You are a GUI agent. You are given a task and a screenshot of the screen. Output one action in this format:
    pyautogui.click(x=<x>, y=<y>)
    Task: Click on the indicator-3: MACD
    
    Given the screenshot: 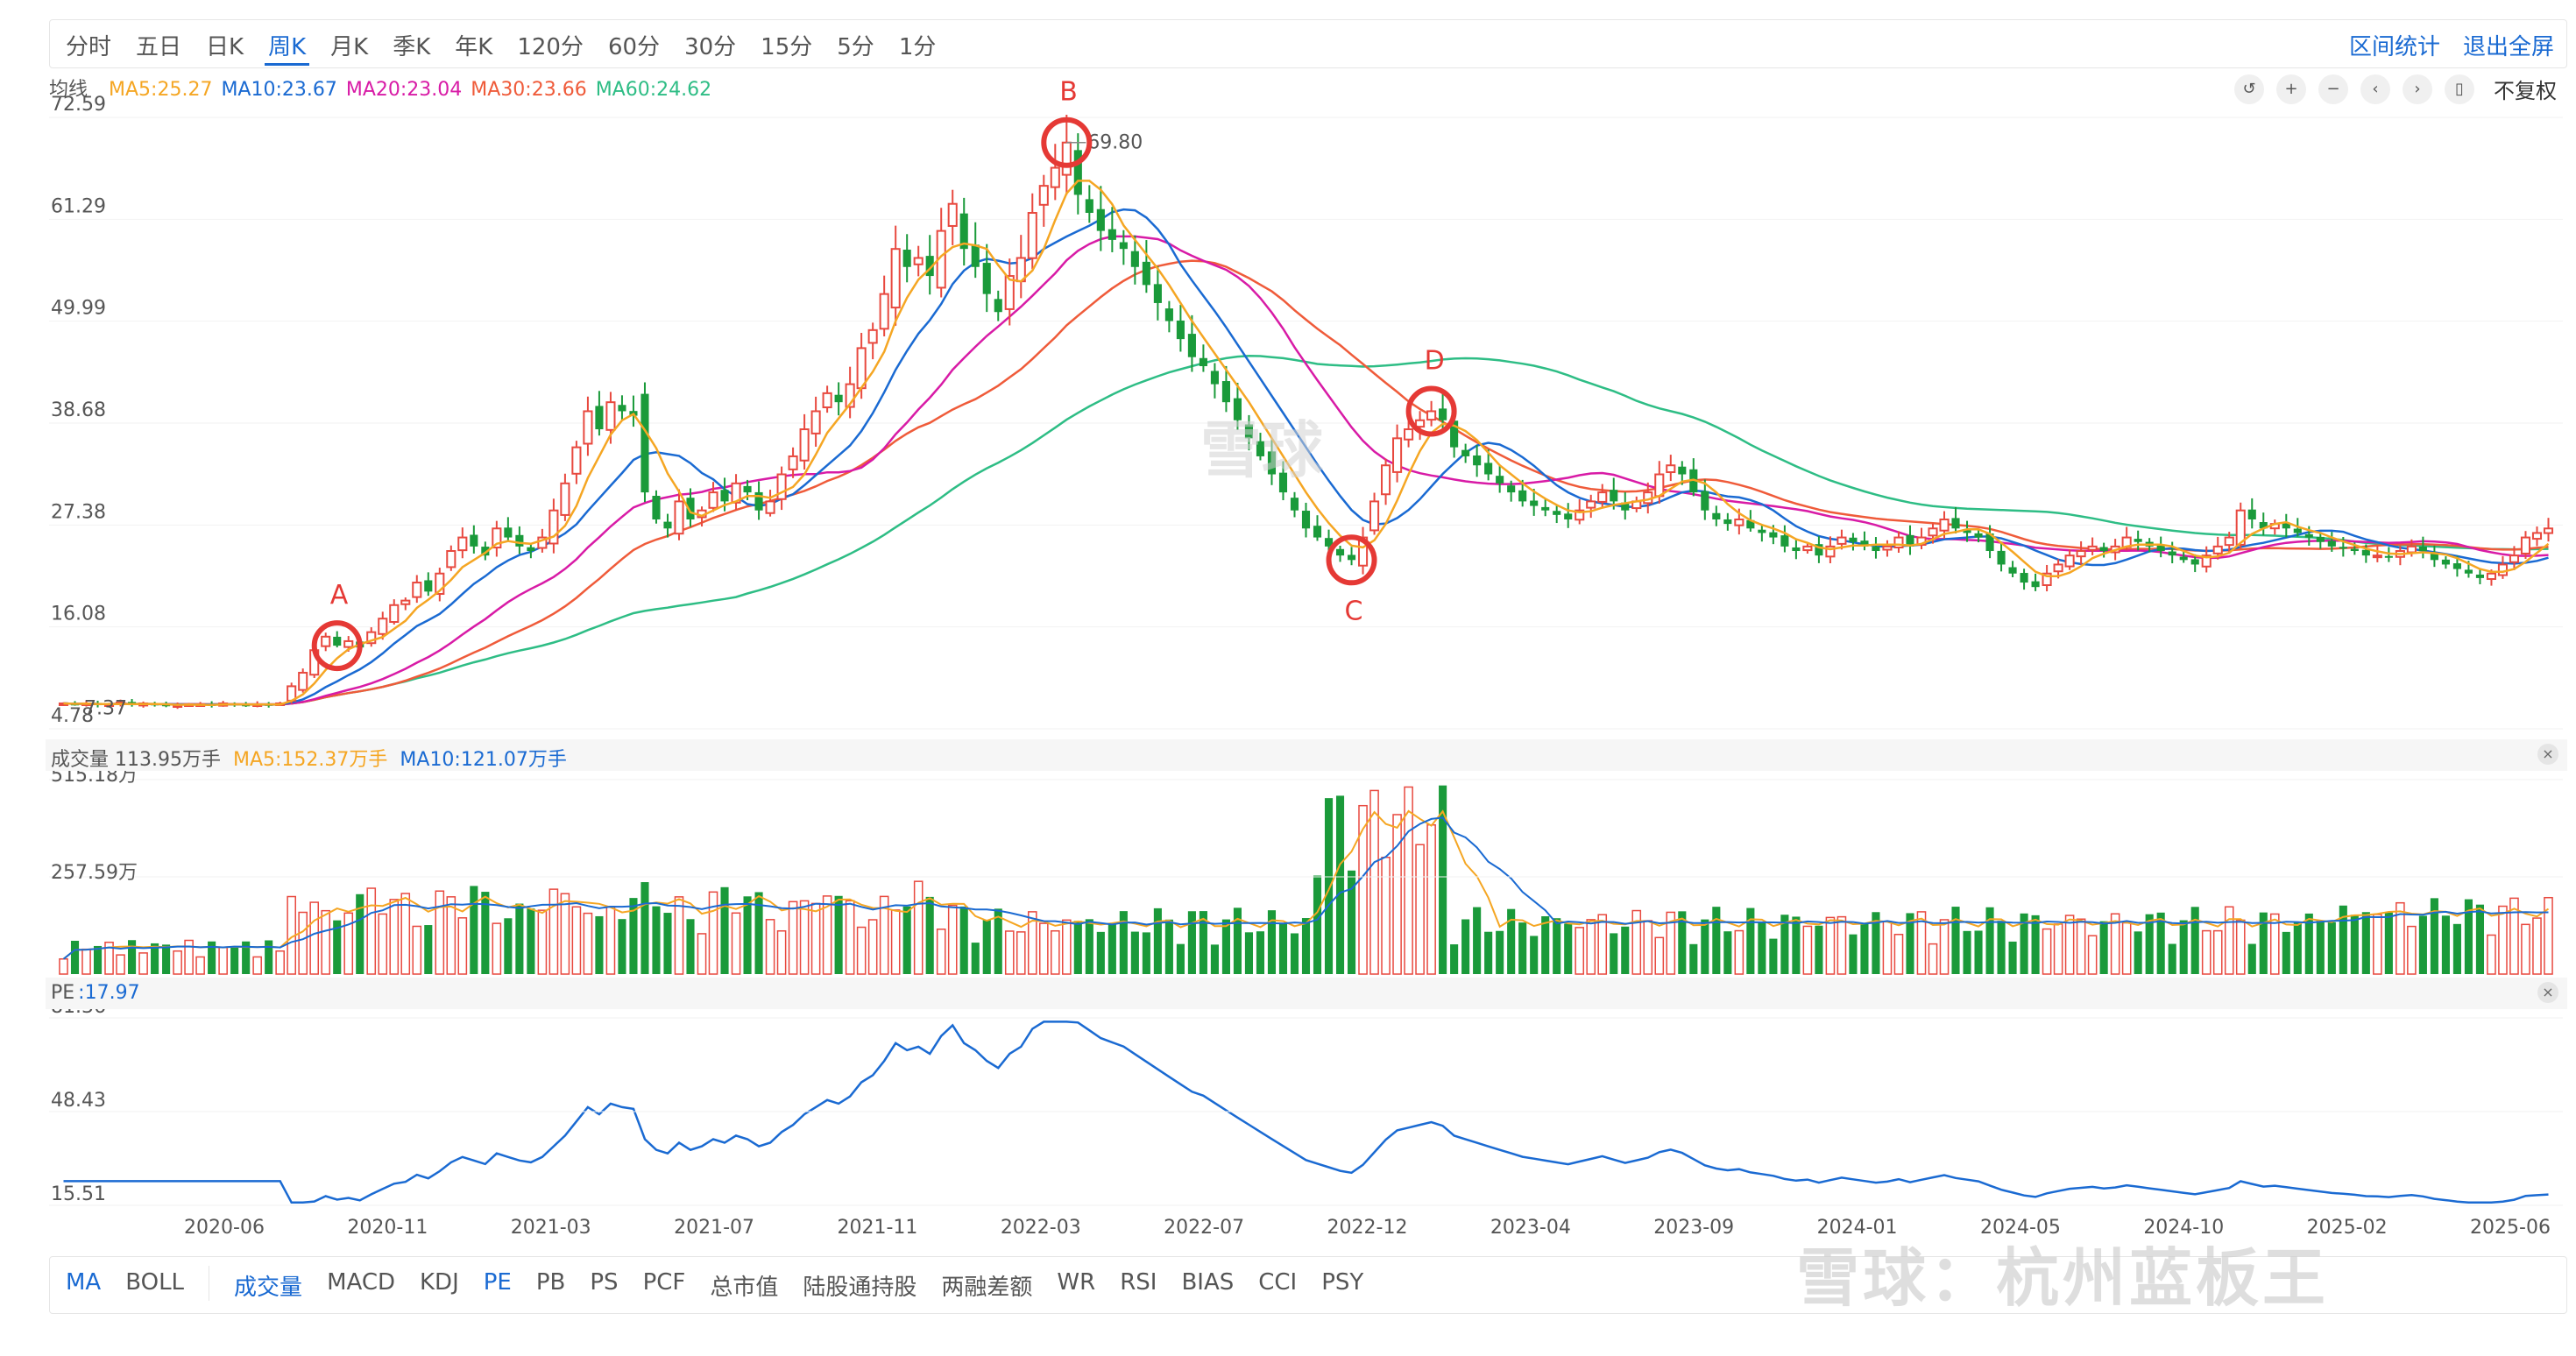 What is the action you would take?
    pyautogui.click(x=361, y=1282)
    